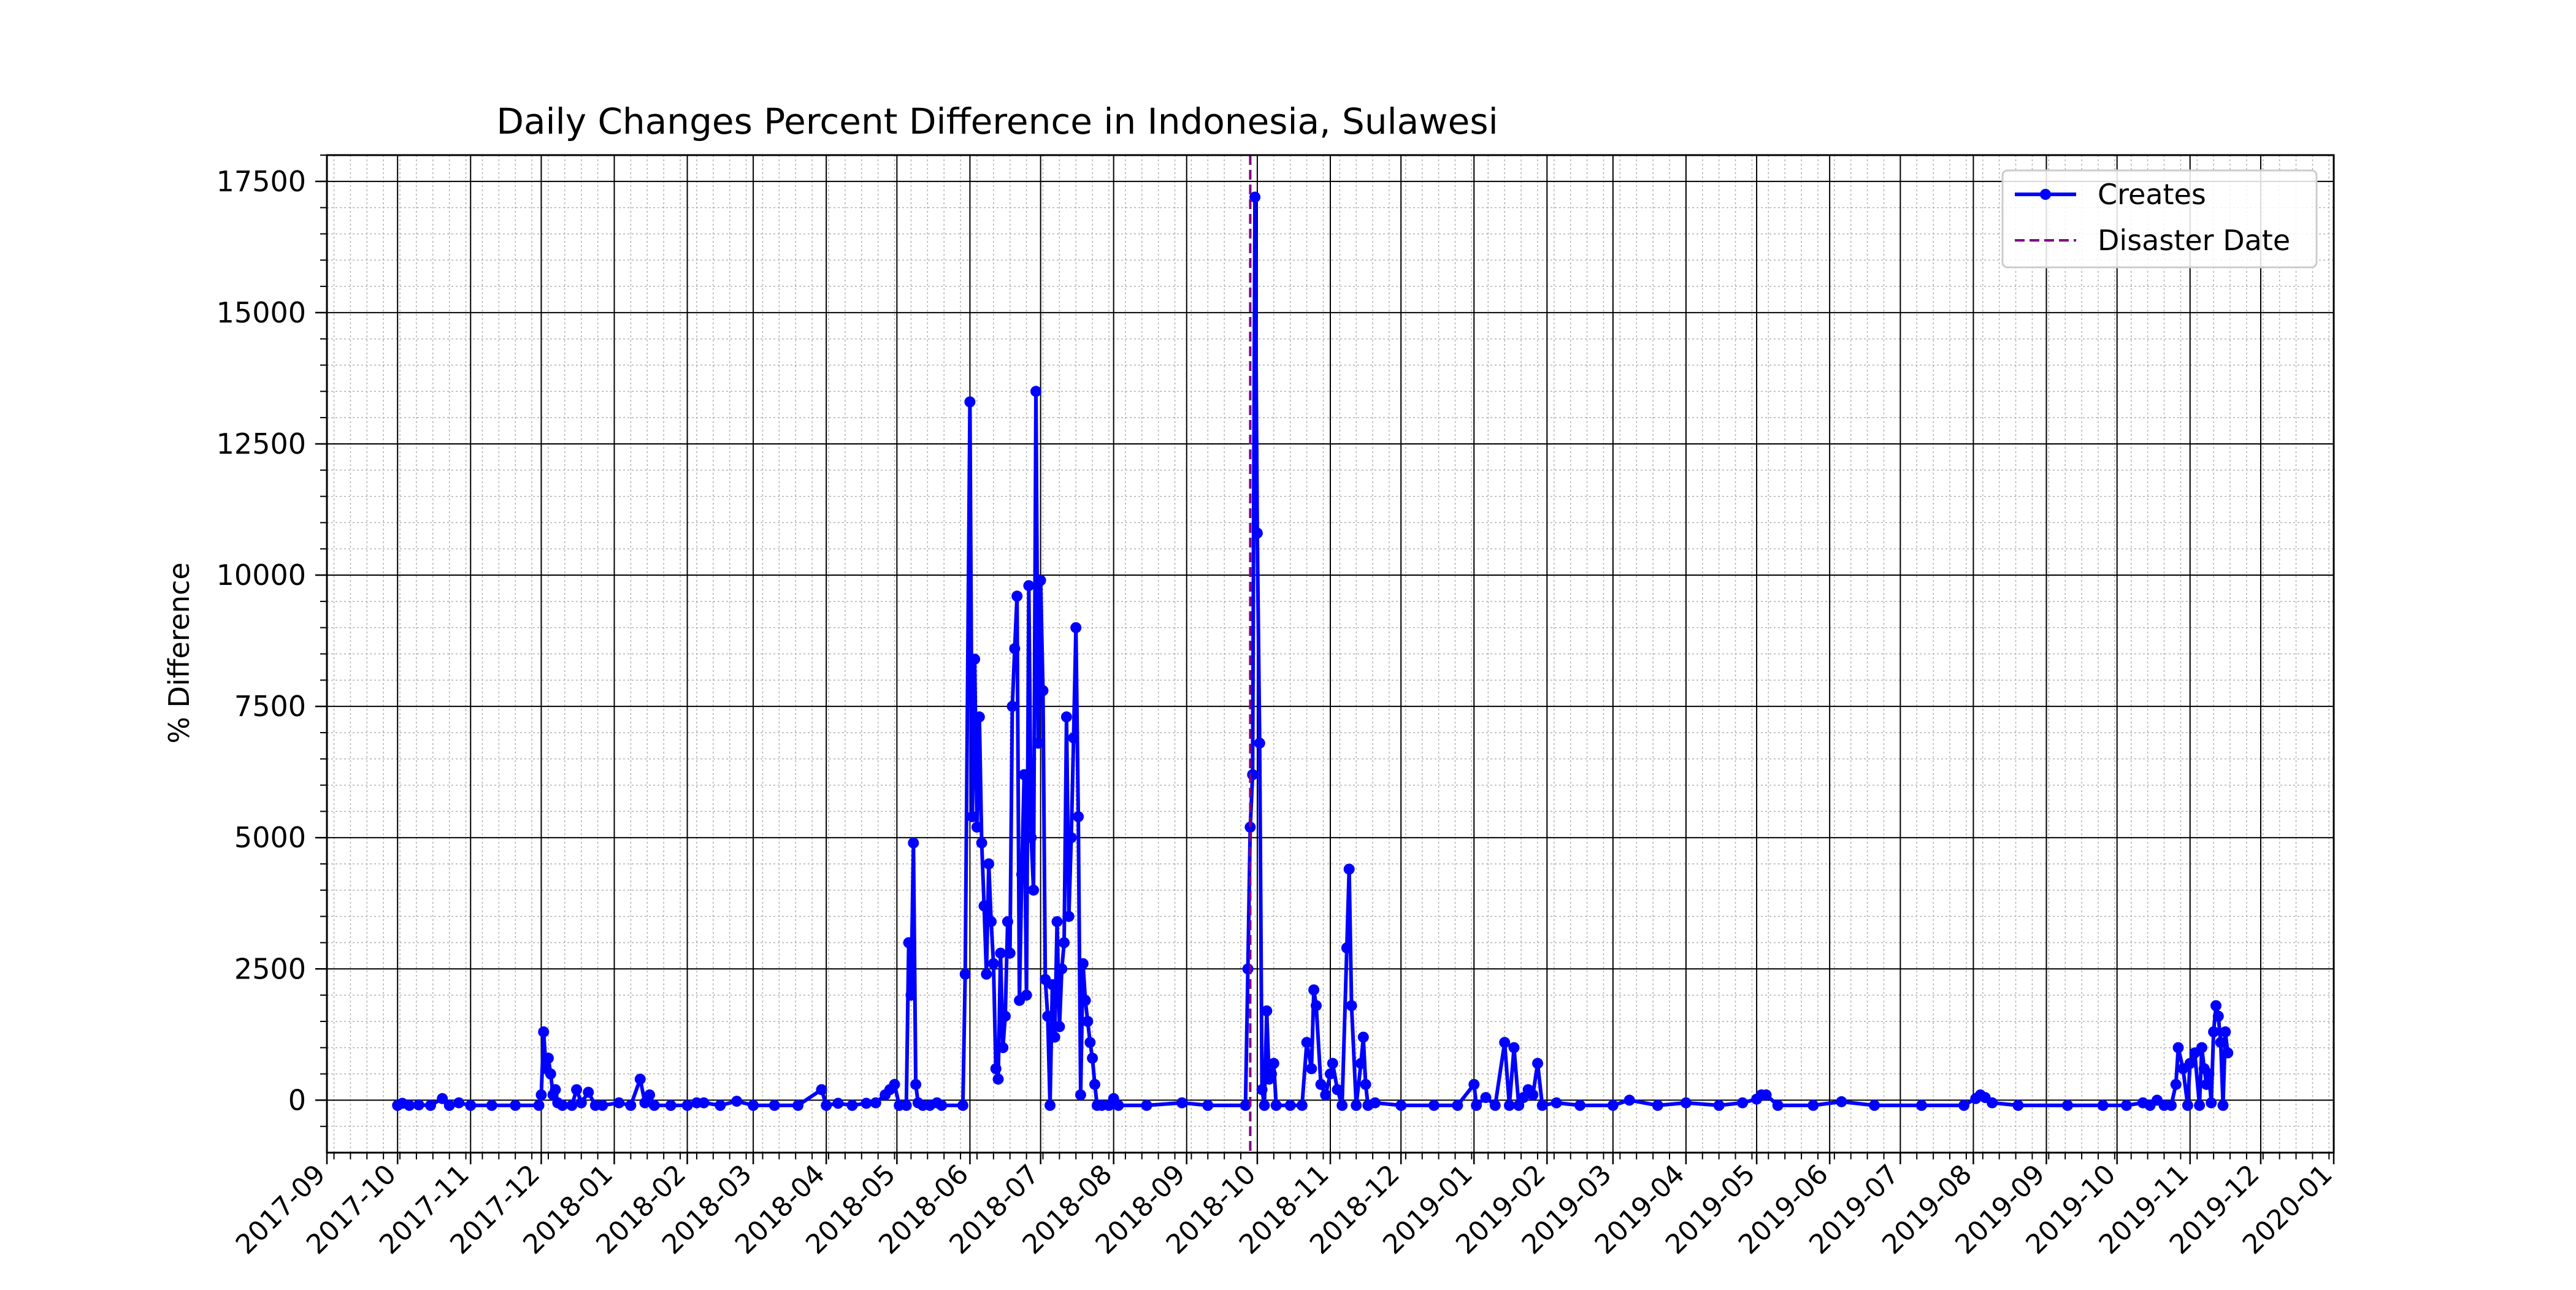 The height and width of the screenshot is (1290, 2576). What do you see at coordinates (270, 838) in the screenshot?
I see `y-tick-label: 5000` at bounding box center [270, 838].